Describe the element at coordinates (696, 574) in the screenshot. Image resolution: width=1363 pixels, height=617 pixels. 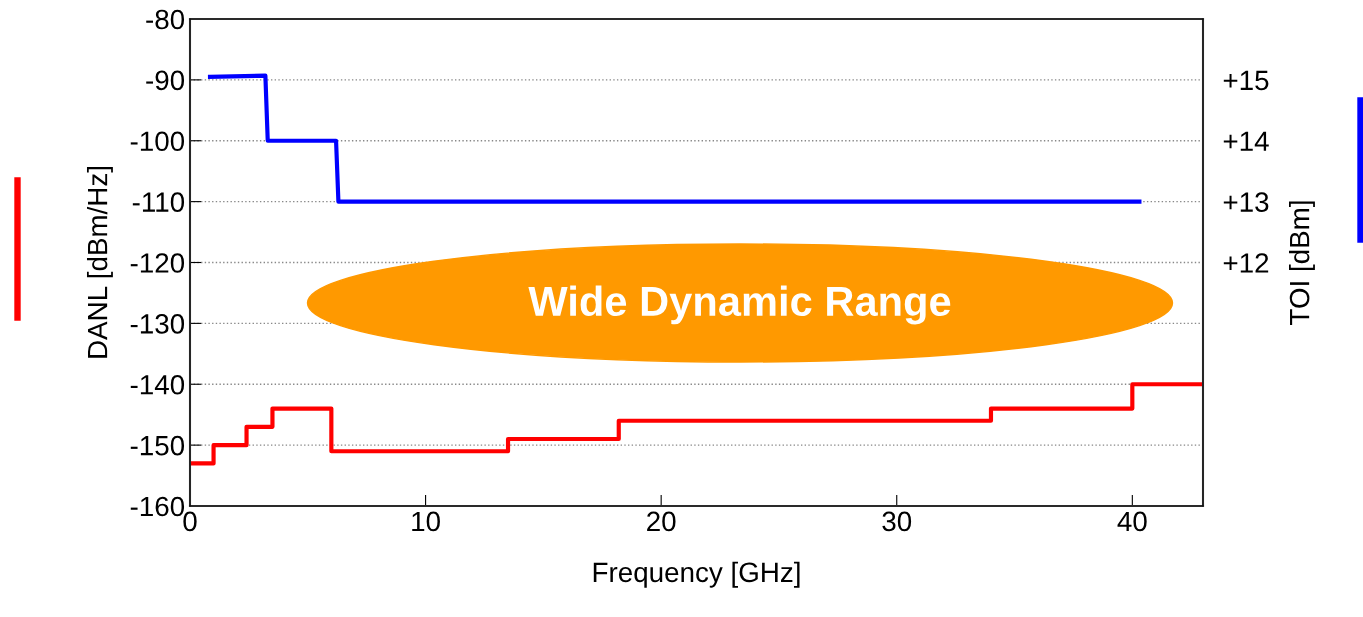
I see `x-axis-title: Frequency [GHz]` at that location.